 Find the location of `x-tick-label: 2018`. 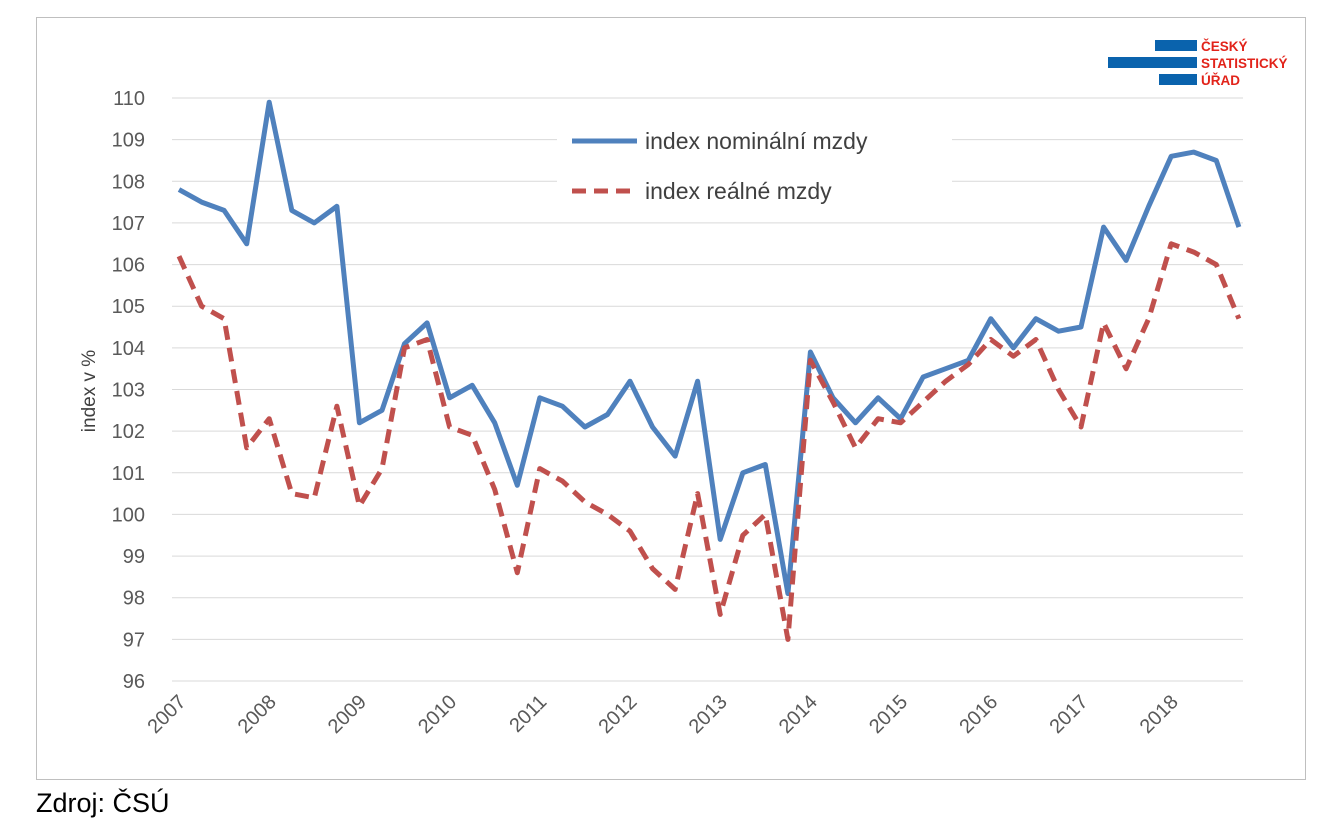

x-tick-label: 2018 is located at coordinates (1159, 714).